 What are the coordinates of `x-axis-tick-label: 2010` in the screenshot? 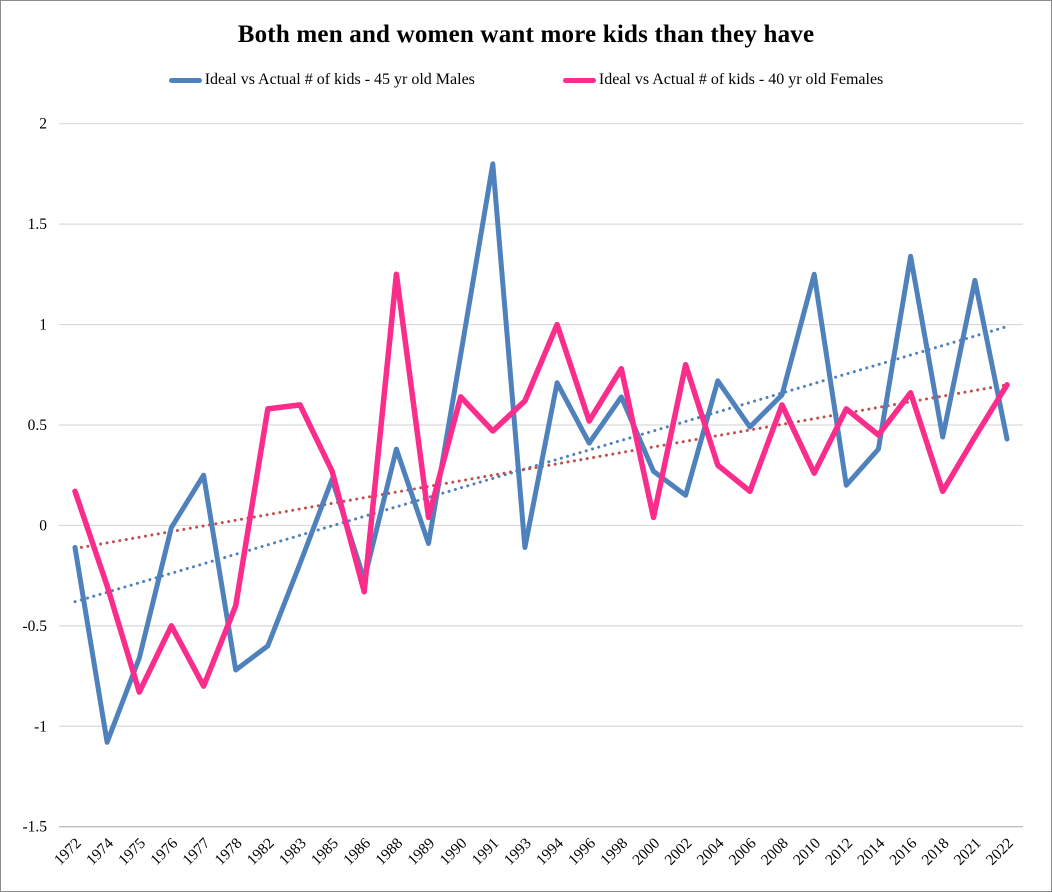 It's located at (807, 852).